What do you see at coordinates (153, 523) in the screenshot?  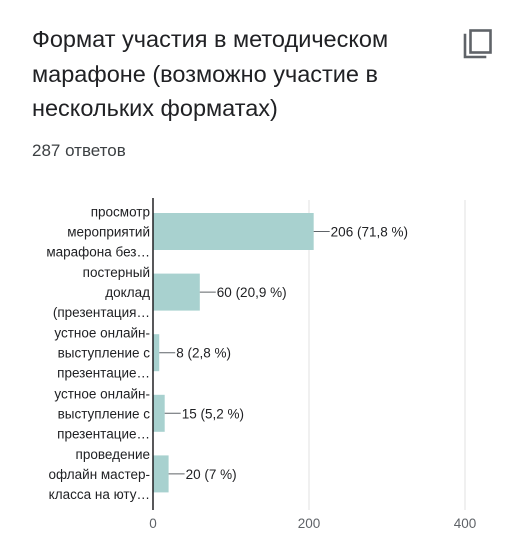 I see `x-tick-label: 0` at bounding box center [153, 523].